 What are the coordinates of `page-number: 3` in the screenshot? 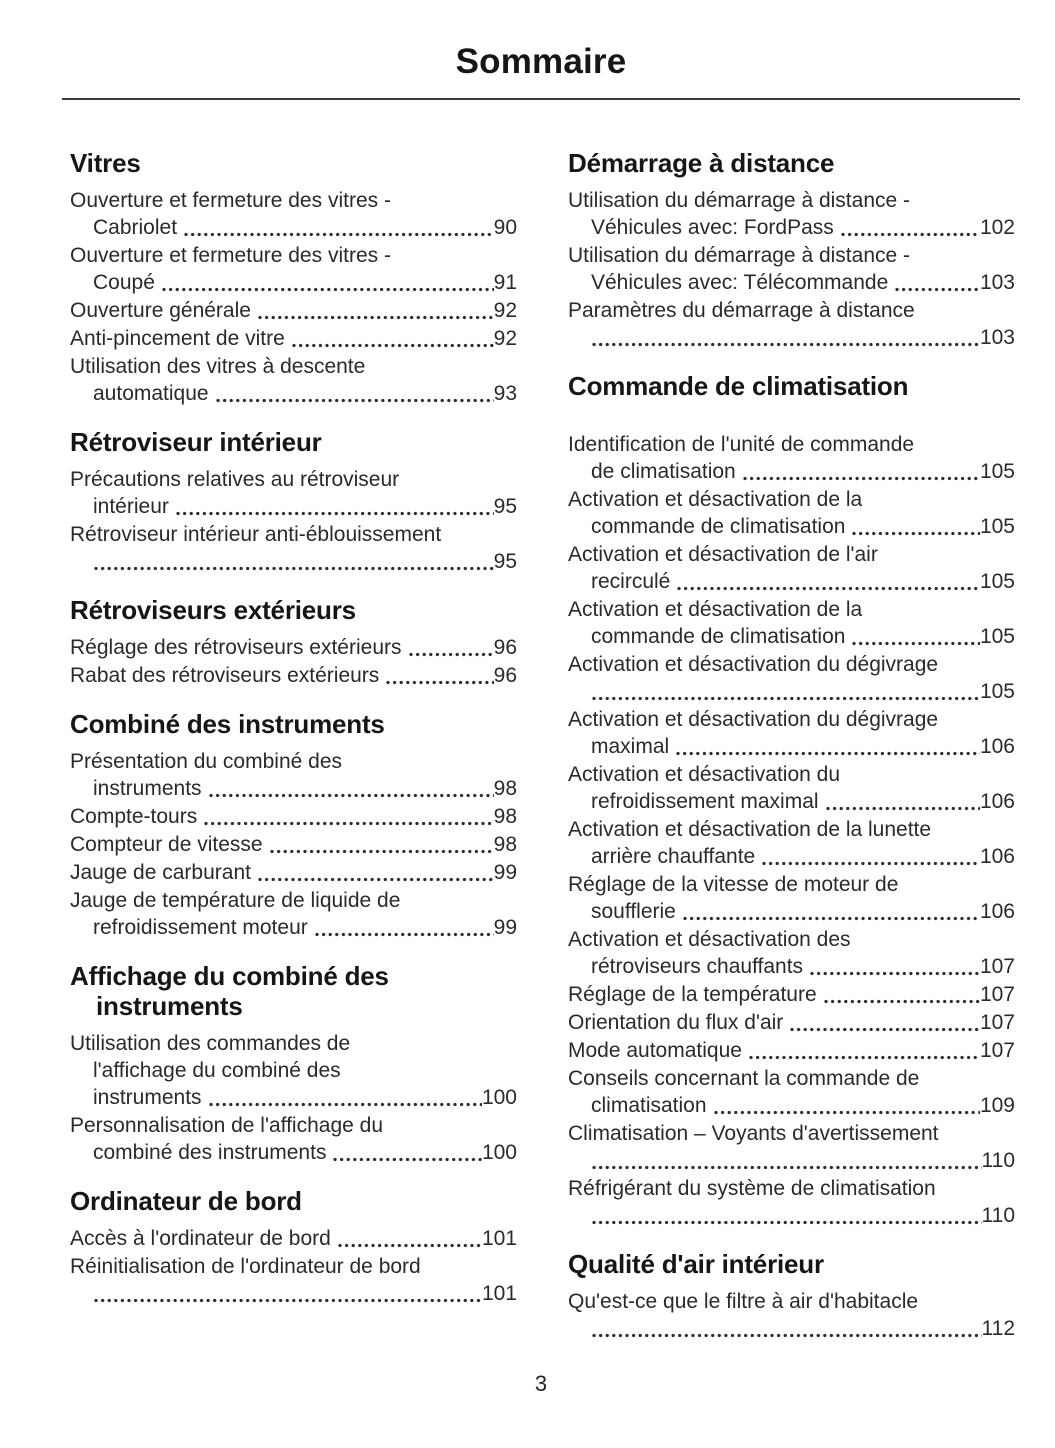 It's located at (541, 1383).